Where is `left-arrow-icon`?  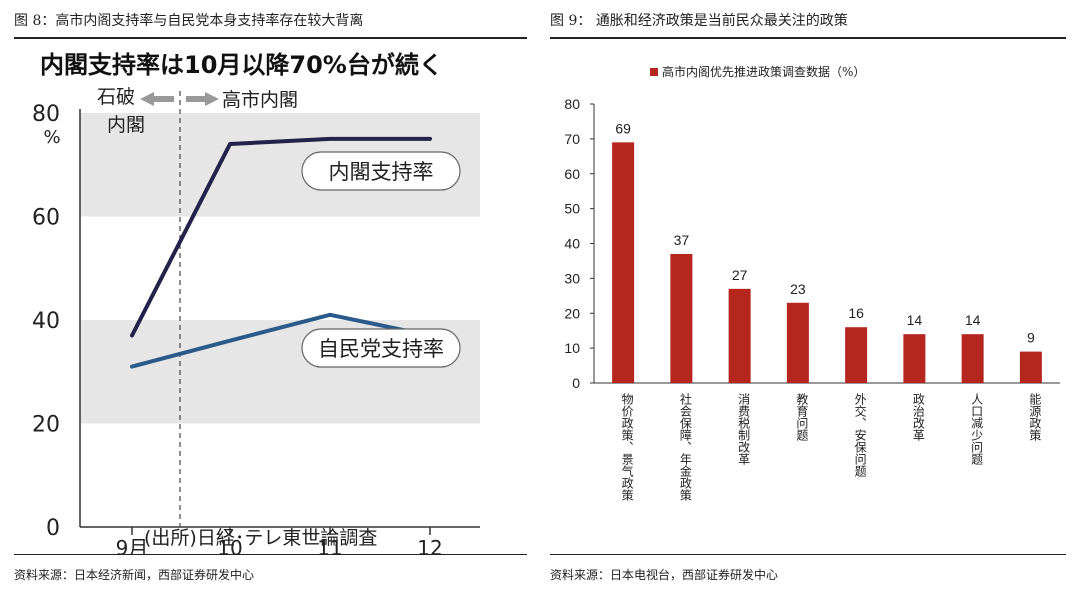
left-arrow-icon is located at coordinates (157, 99).